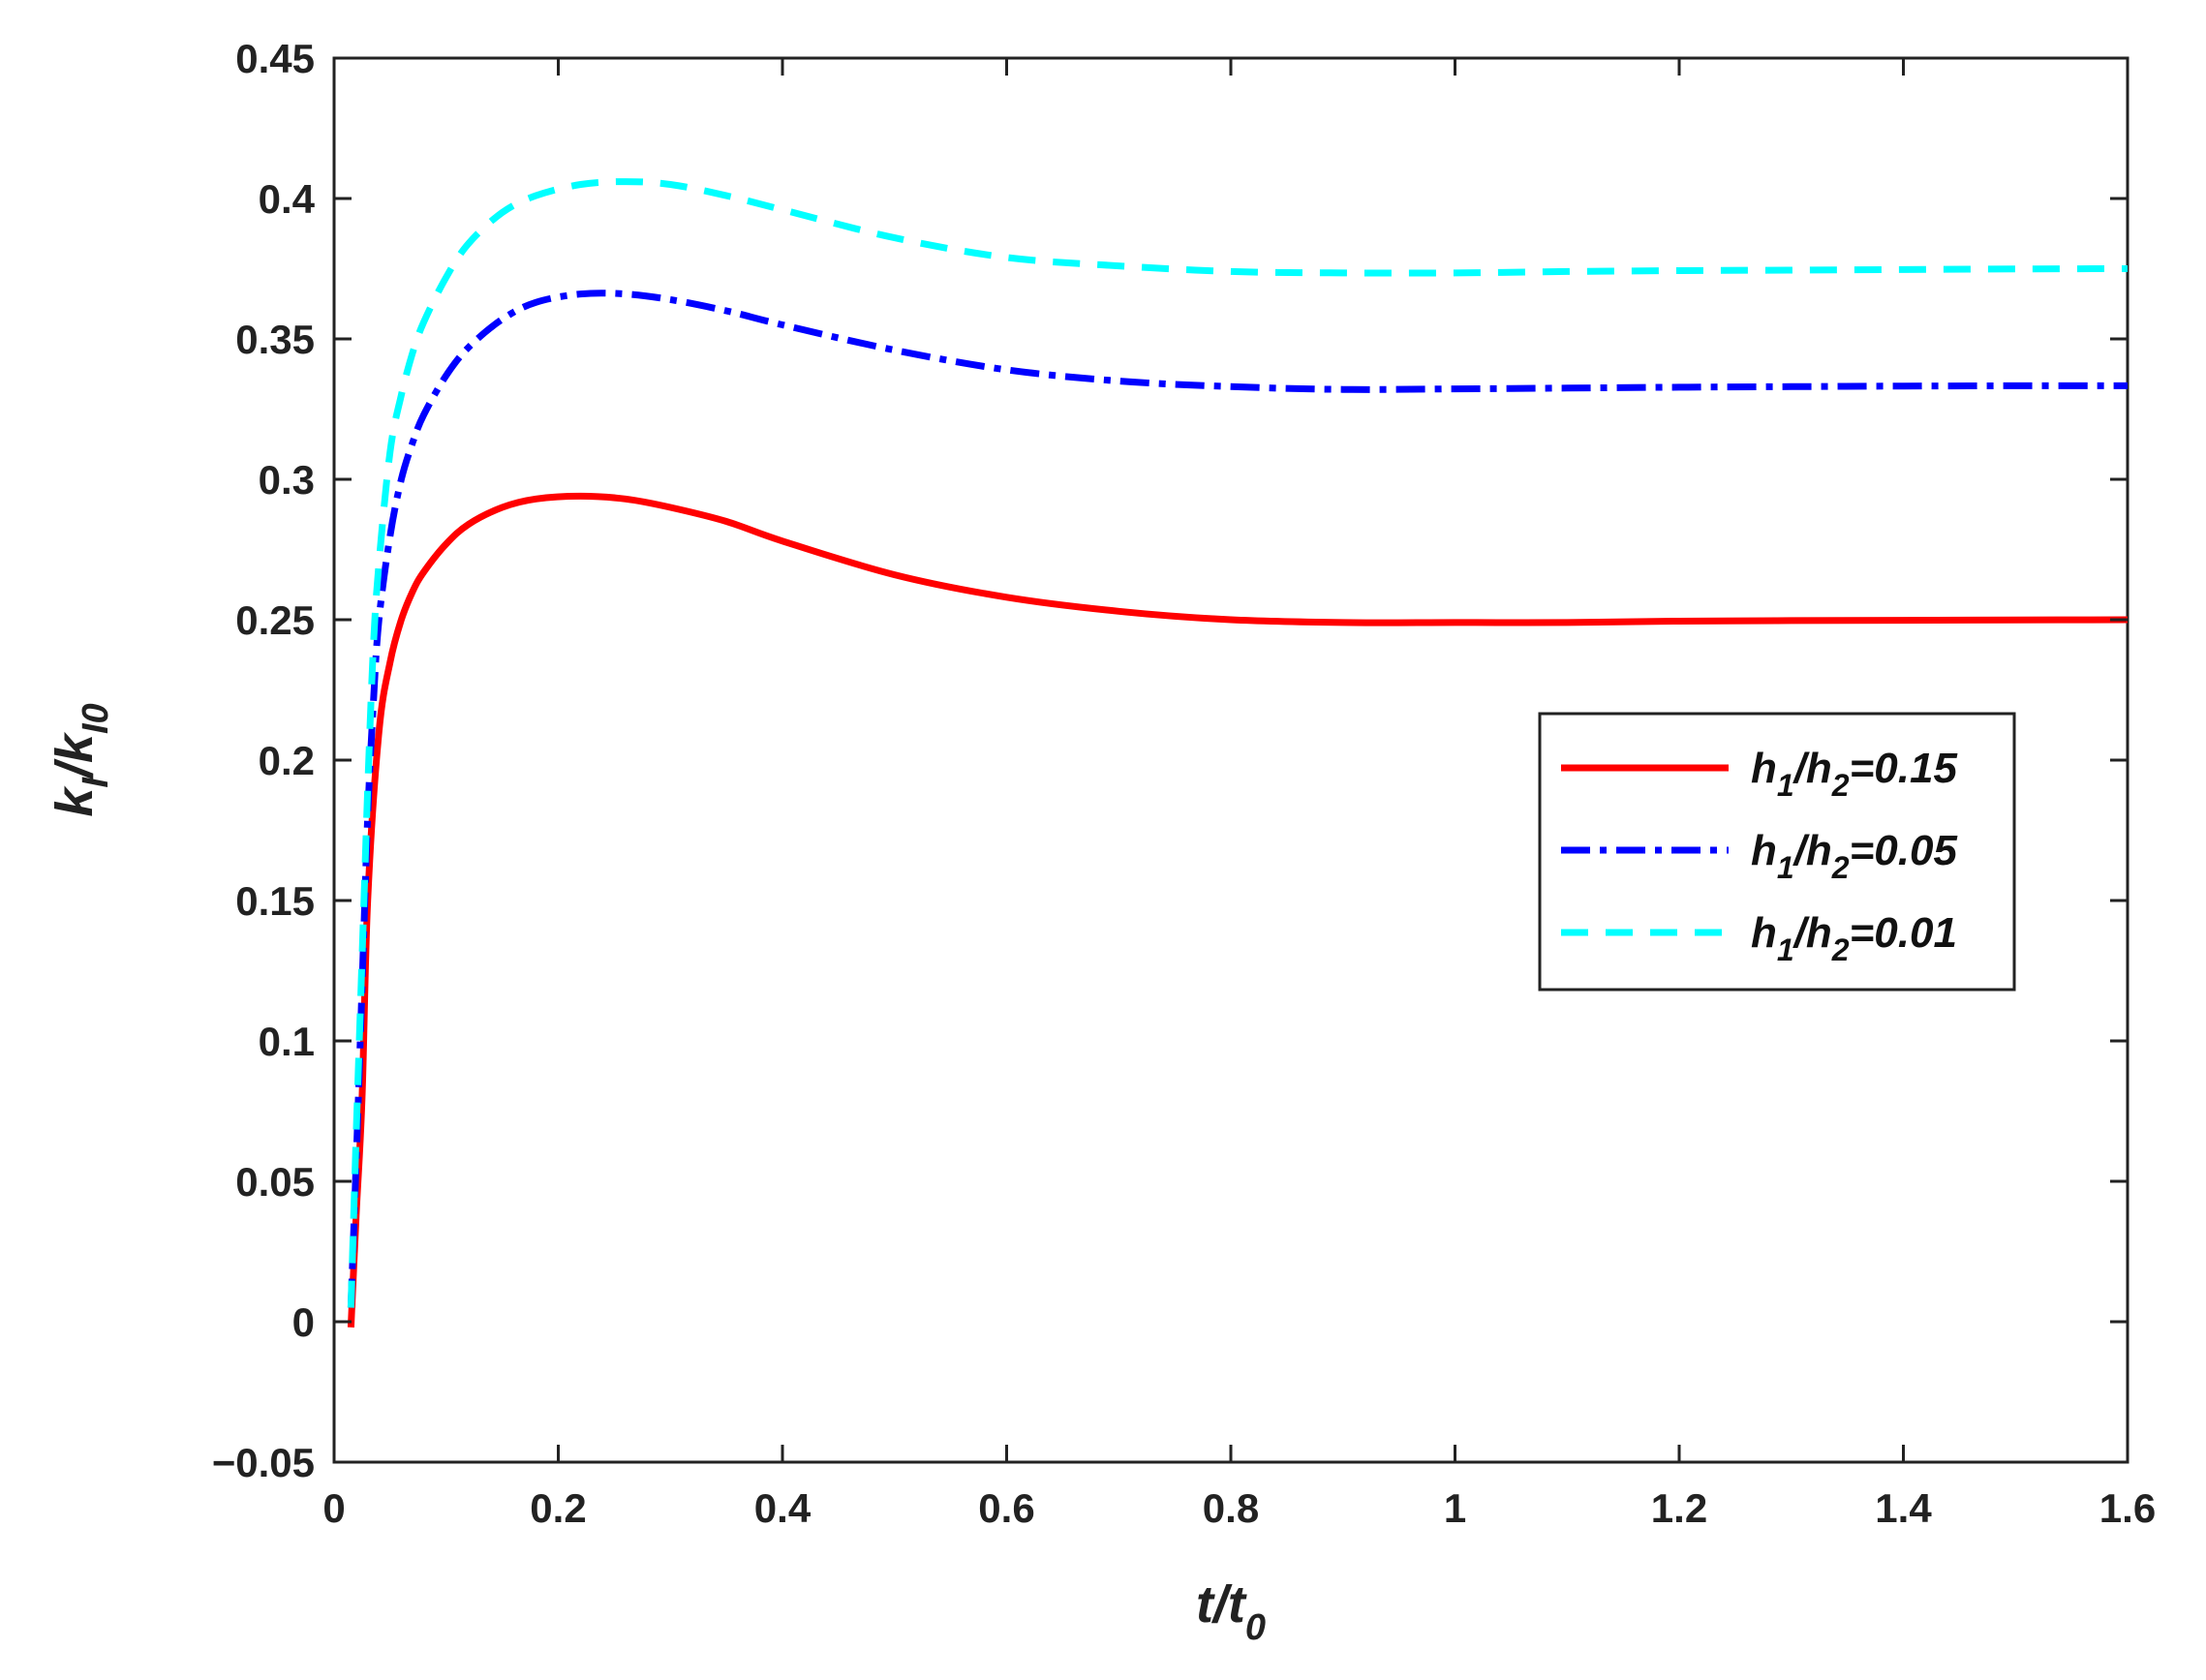 This screenshot has width=2206, height=1680. I want to click on x-tick-label: 1.4, so click(1904, 1508).